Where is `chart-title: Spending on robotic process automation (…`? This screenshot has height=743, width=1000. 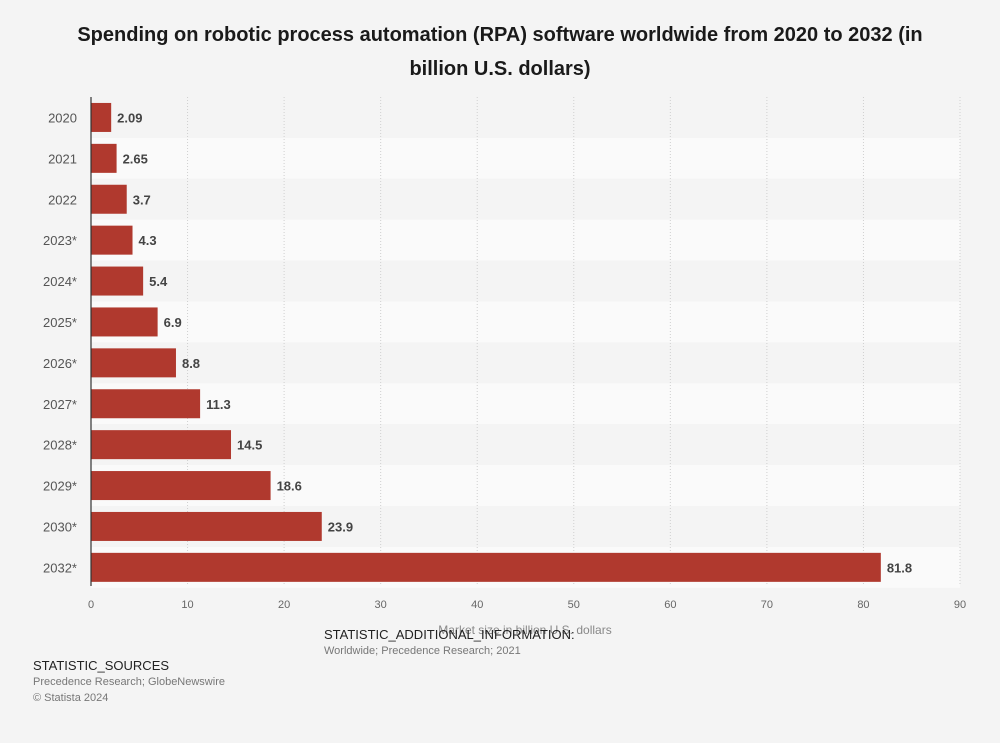
chart-title: Spending on robotic process automation (… is located at coordinates (500, 52).